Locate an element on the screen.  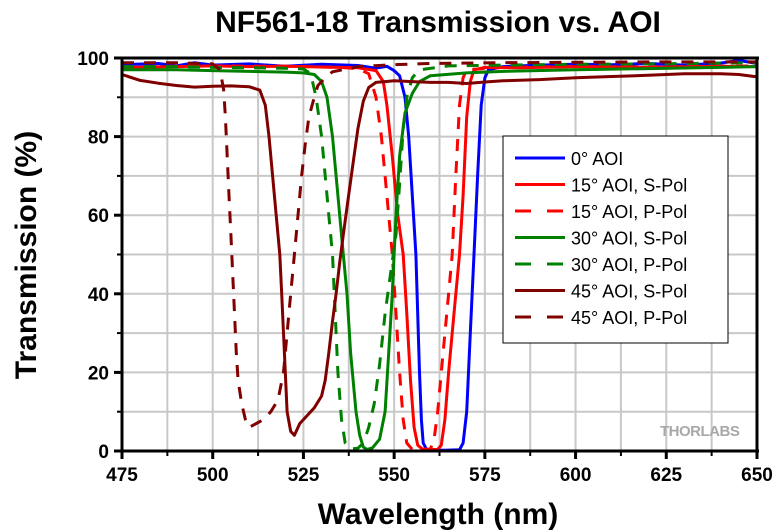
x-tick-label: 625 is located at coordinates (666, 475).